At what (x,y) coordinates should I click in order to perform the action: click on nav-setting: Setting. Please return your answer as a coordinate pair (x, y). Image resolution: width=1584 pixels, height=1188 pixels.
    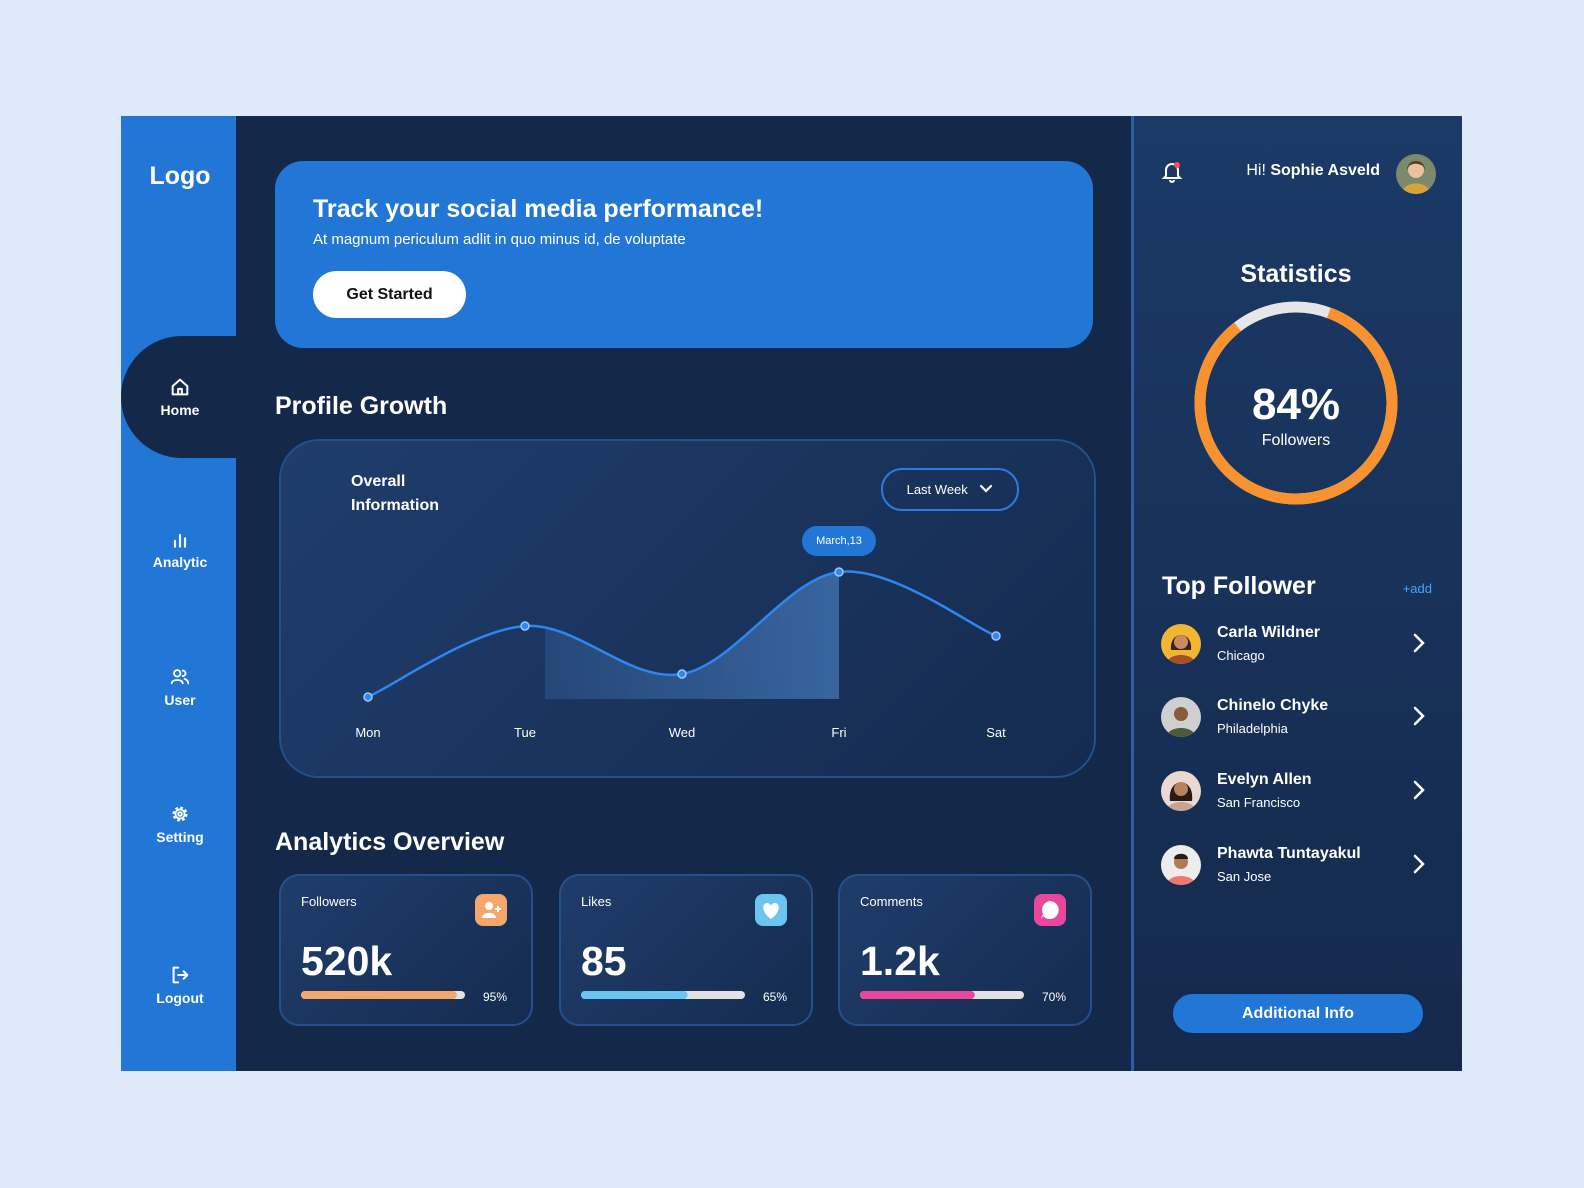
    Looking at the image, I should click on (180, 824).